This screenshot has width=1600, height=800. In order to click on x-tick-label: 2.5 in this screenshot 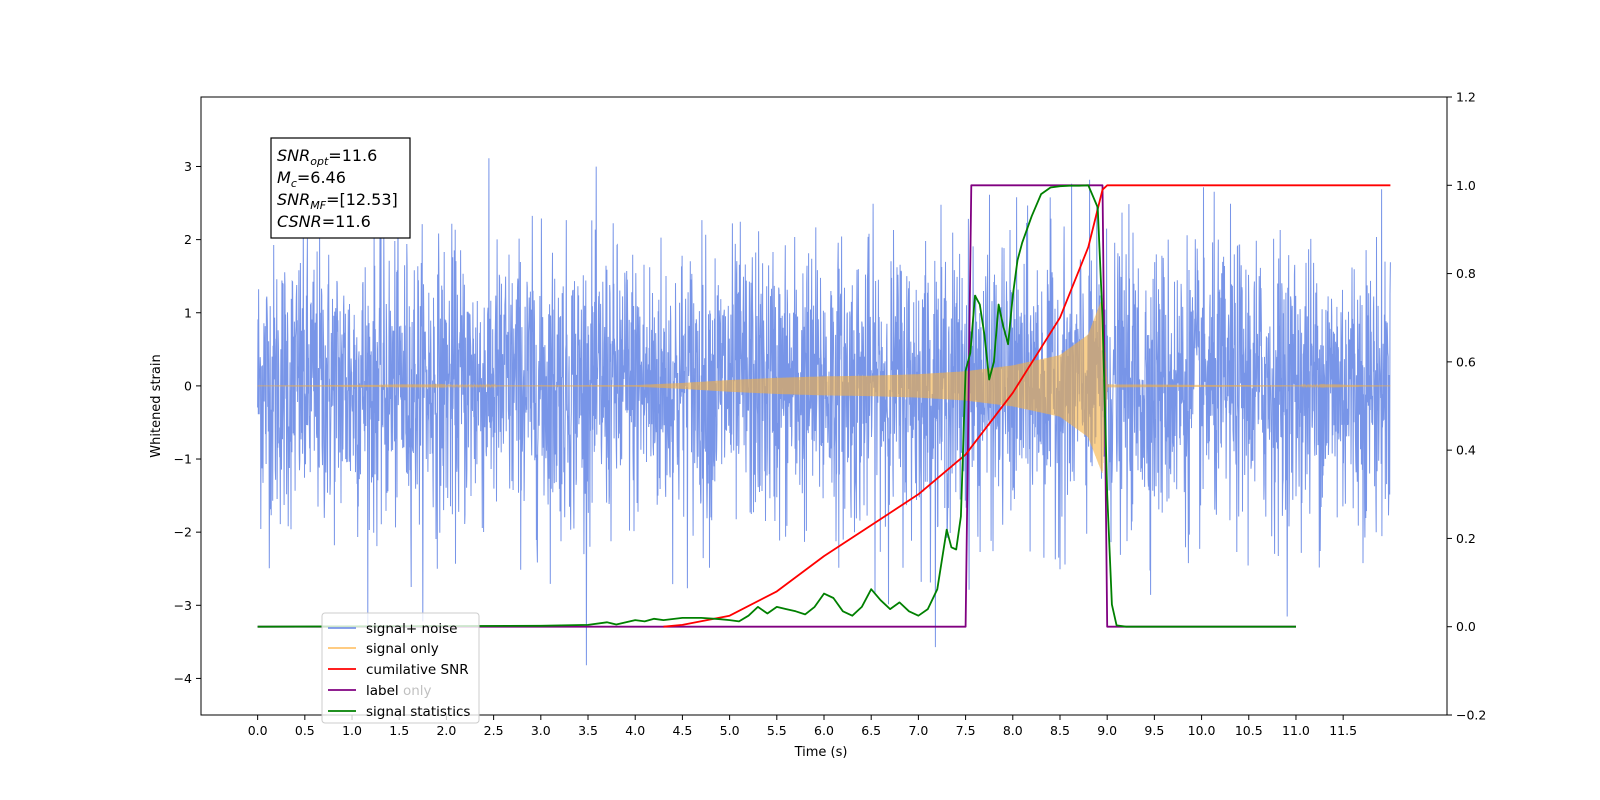, I will do `click(494, 730)`.